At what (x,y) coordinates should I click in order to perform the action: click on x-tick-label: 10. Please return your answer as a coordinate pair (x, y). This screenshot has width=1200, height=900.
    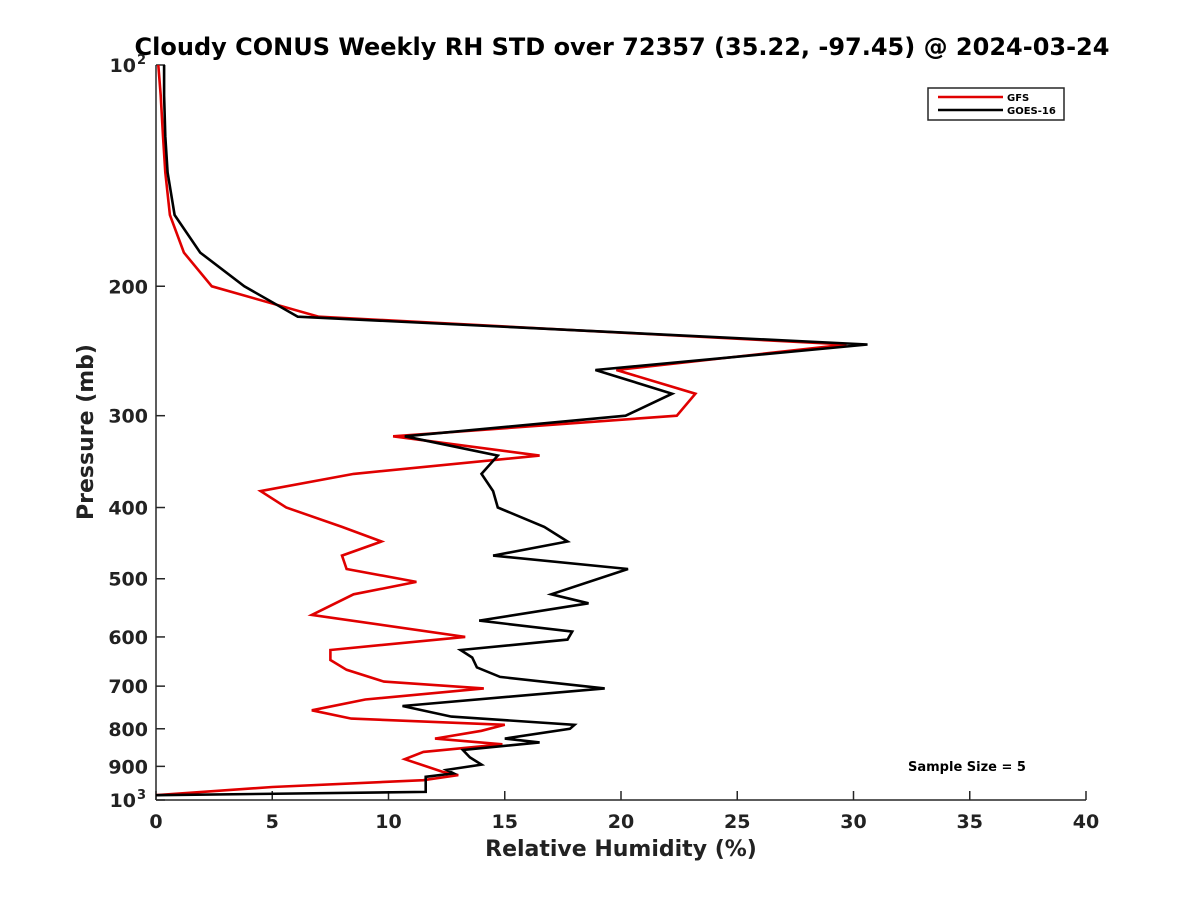
    Looking at the image, I should click on (388, 822).